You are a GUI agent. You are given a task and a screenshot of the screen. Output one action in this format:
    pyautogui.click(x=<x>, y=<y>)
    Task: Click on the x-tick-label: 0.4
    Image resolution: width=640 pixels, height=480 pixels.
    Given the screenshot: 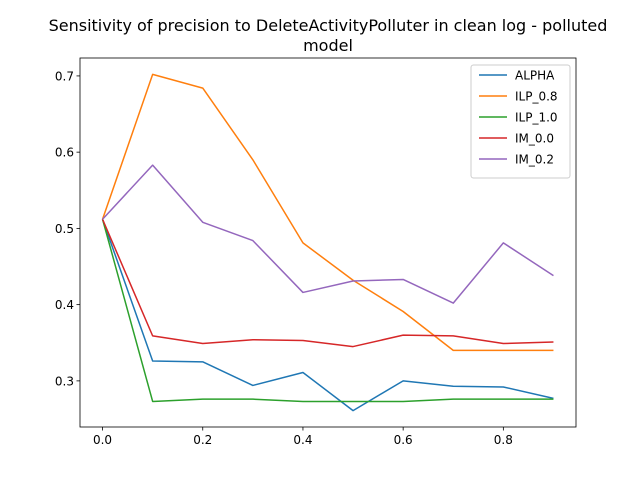 What is the action you would take?
    pyautogui.click(x=302, y=440)
    